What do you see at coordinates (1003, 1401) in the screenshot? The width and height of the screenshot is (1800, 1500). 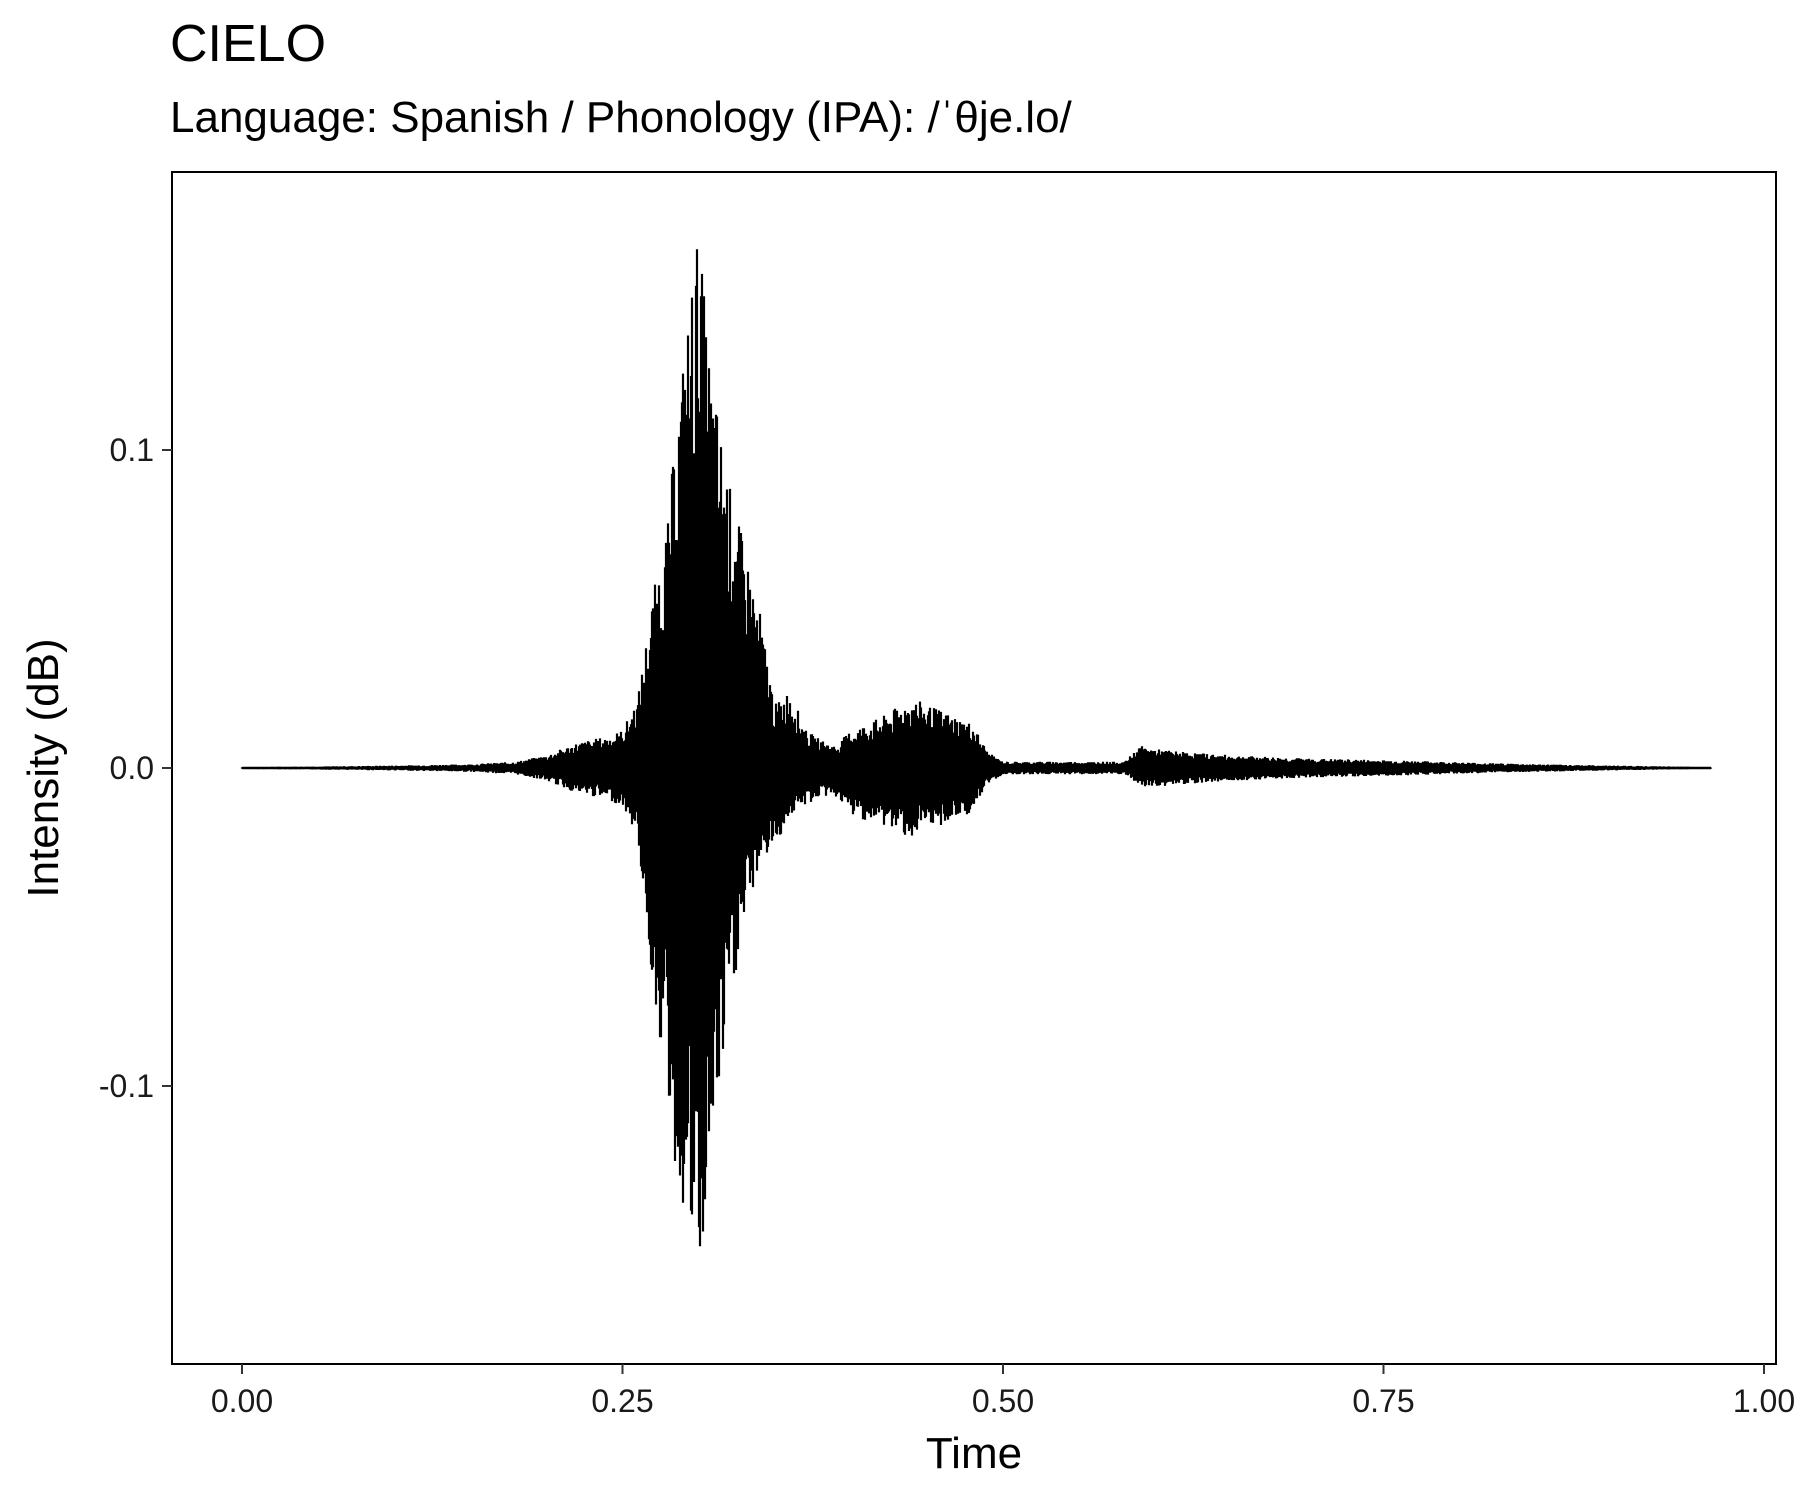 I see `x-tick-label: 0.50` at bounding box center [1003, 1401].